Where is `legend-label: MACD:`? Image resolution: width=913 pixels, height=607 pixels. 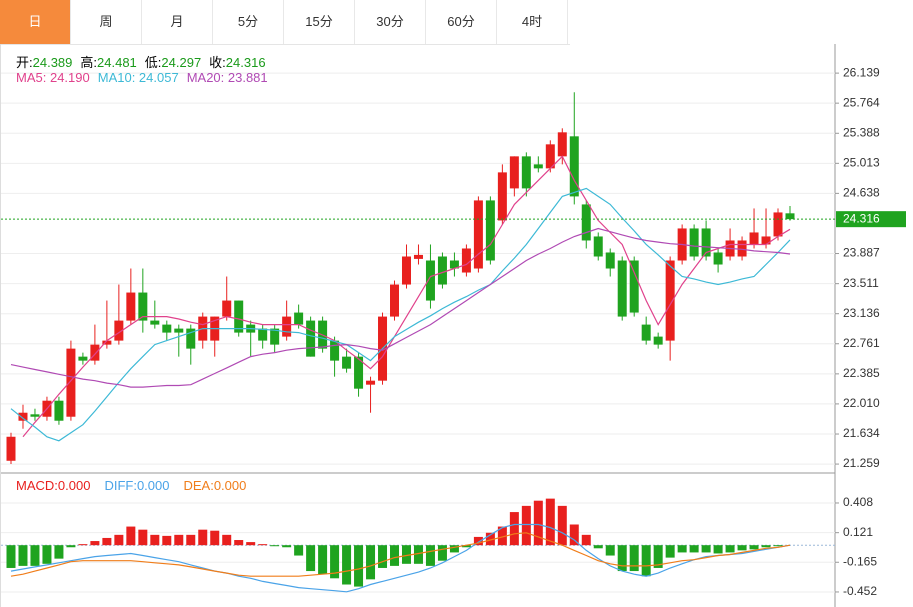 legend-label: MACD: is located at coordinates (37, 485).